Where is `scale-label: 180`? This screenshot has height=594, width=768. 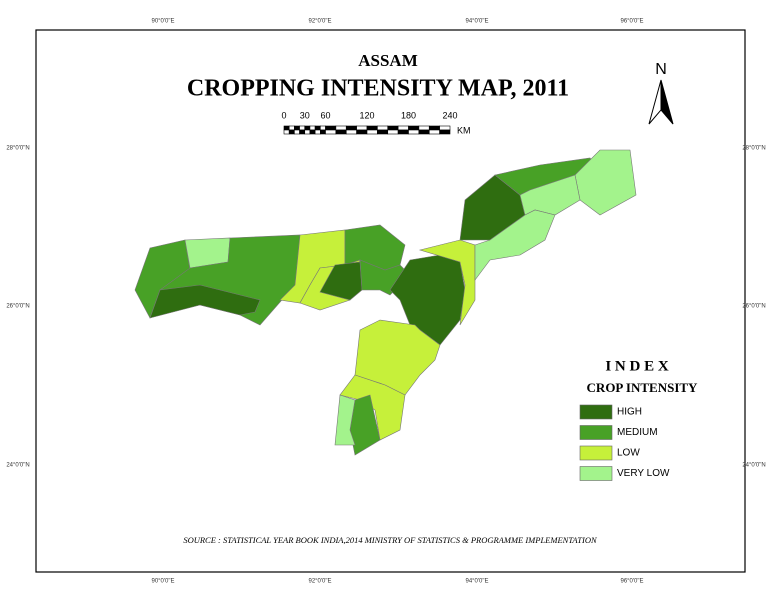 scale-label: 180 is located at coordinates (408, 115).